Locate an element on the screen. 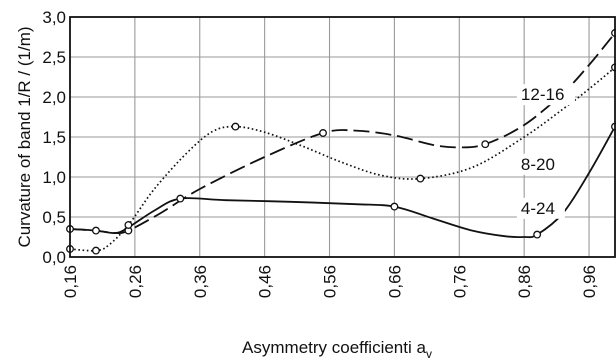  x-tick-label: 0,76 is located at coordinates (459, 281).